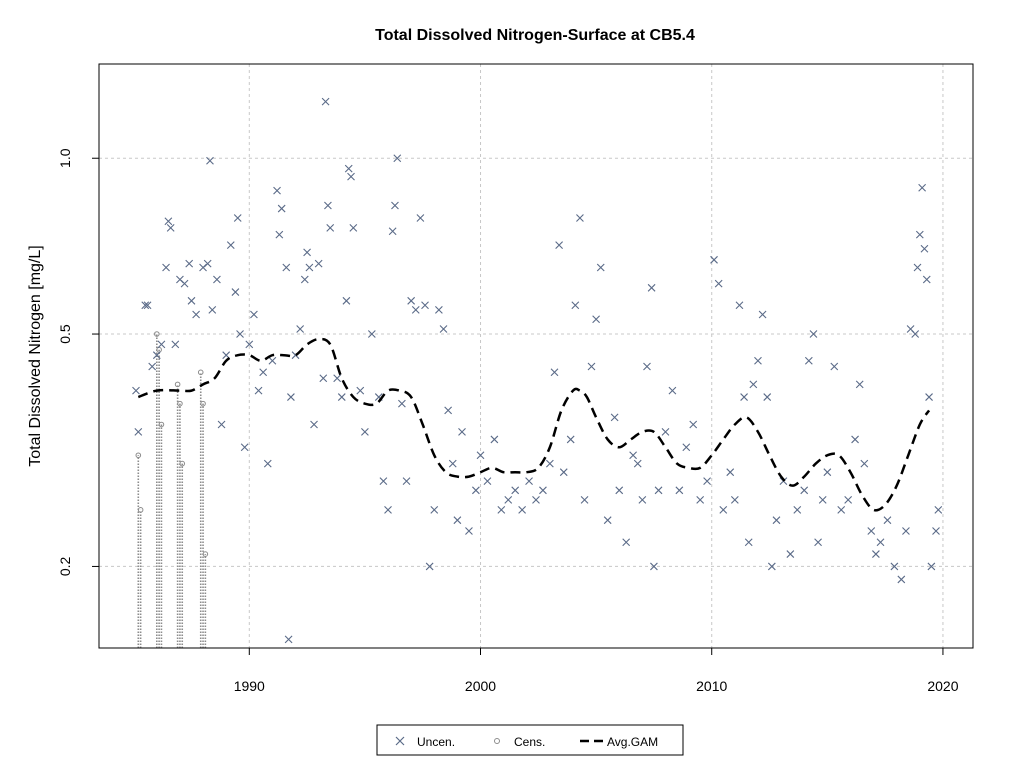  What do you see at coordinates (480, 686) in the screenshot?
I see `x-tick-label: 2000` at bounding box center [480, 686].